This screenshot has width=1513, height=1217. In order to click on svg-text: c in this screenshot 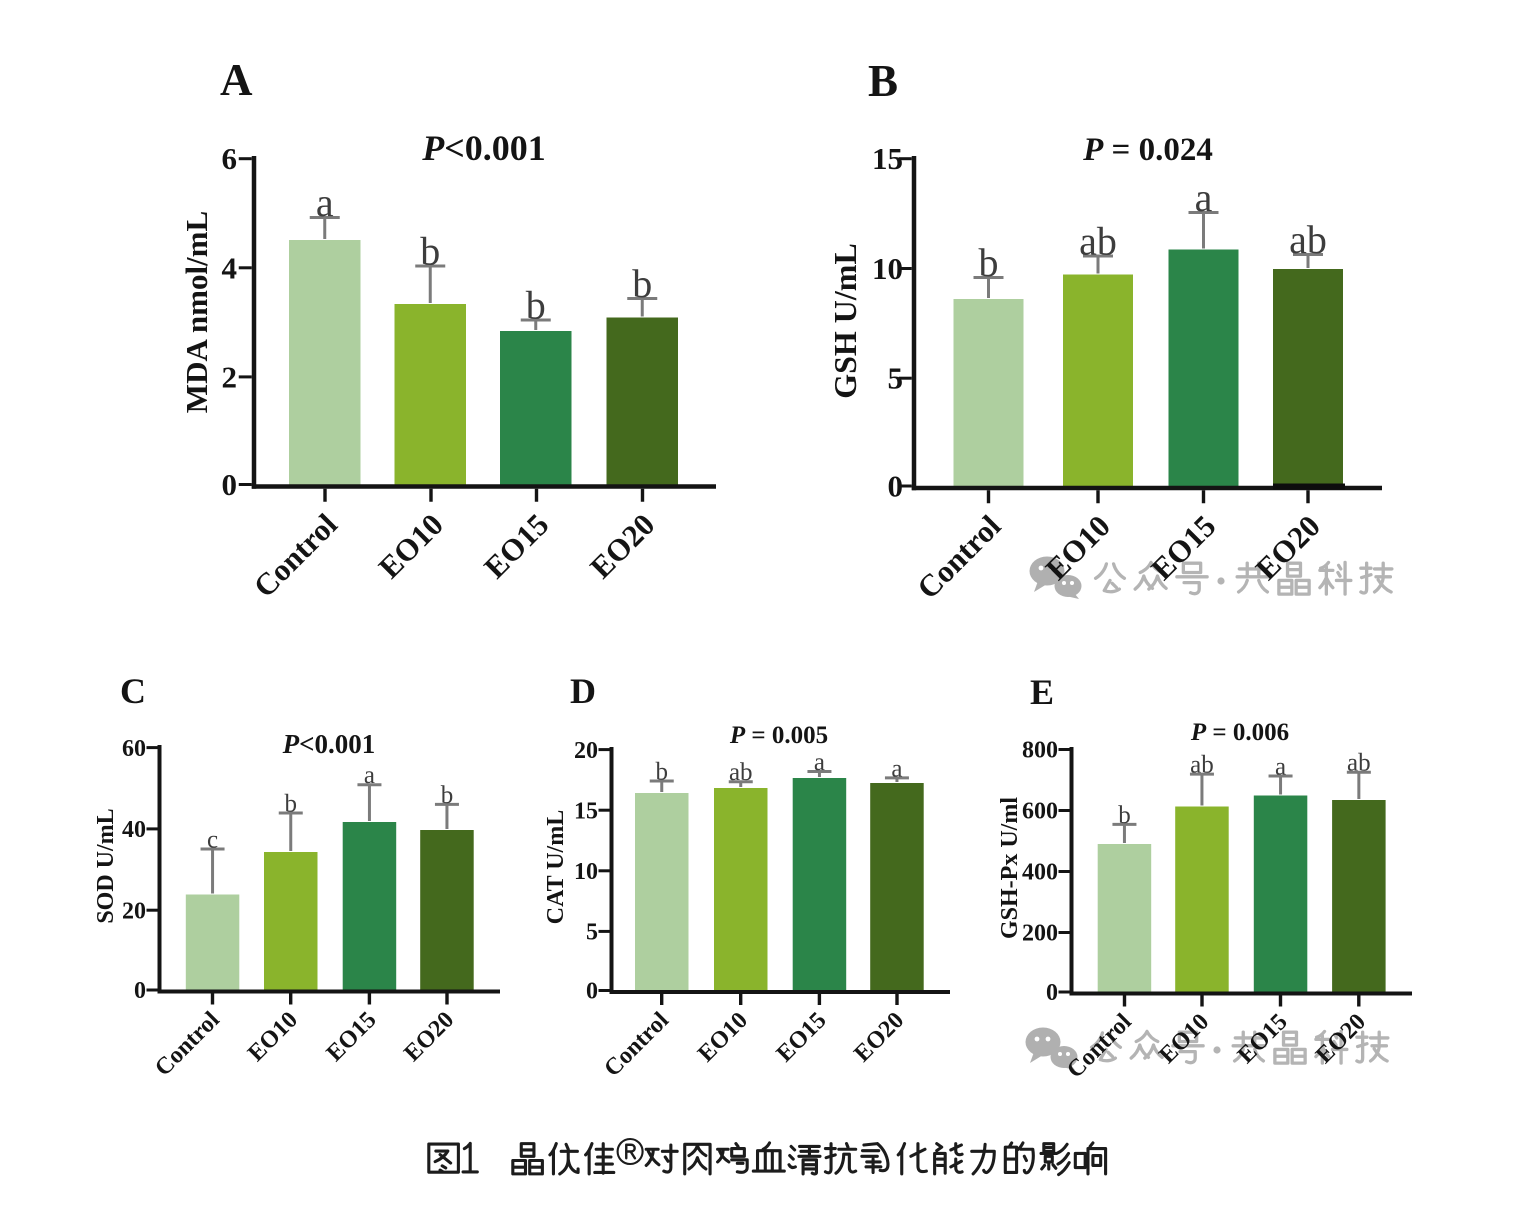, I will do `click(212, 840)`.